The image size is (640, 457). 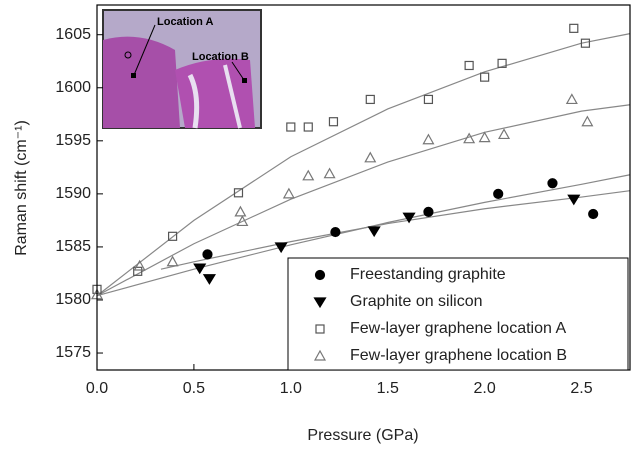 I want to click on x-tick-label: 0.5, so click(x=194, y=388).